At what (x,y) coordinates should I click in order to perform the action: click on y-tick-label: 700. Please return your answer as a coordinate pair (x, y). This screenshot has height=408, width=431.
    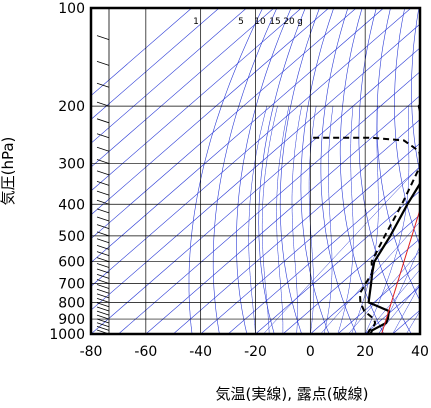
    Looking at the image, I should click on (71, 285).